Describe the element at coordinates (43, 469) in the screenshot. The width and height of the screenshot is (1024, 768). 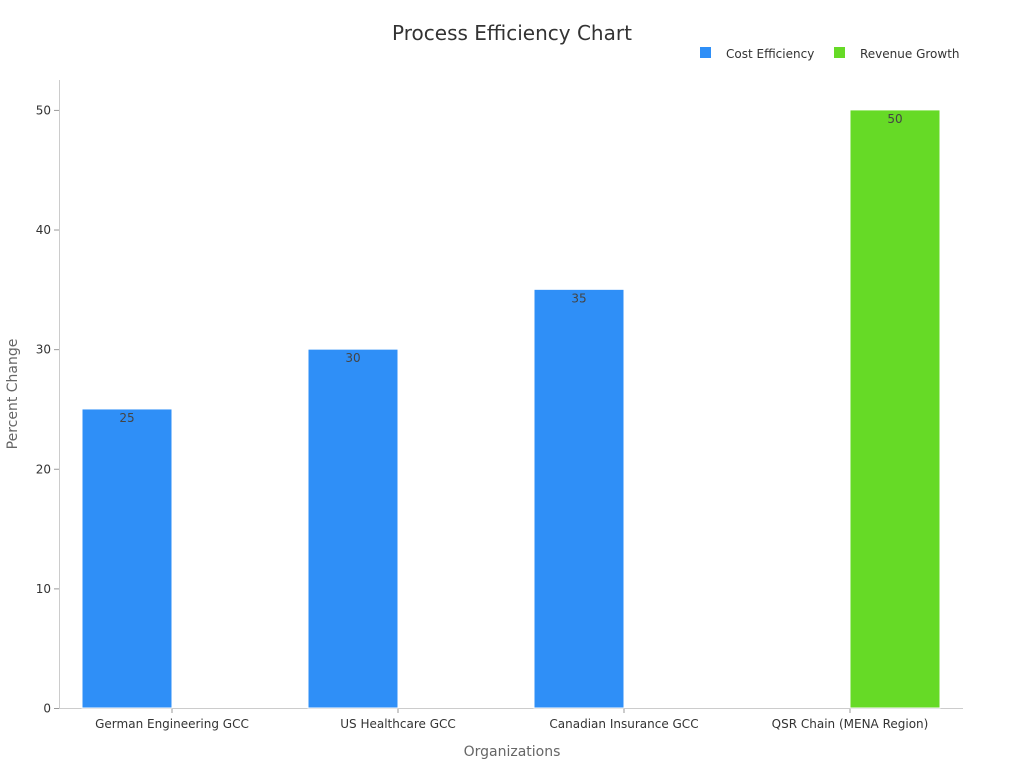
I see `y-tick-label: 20` at that location.